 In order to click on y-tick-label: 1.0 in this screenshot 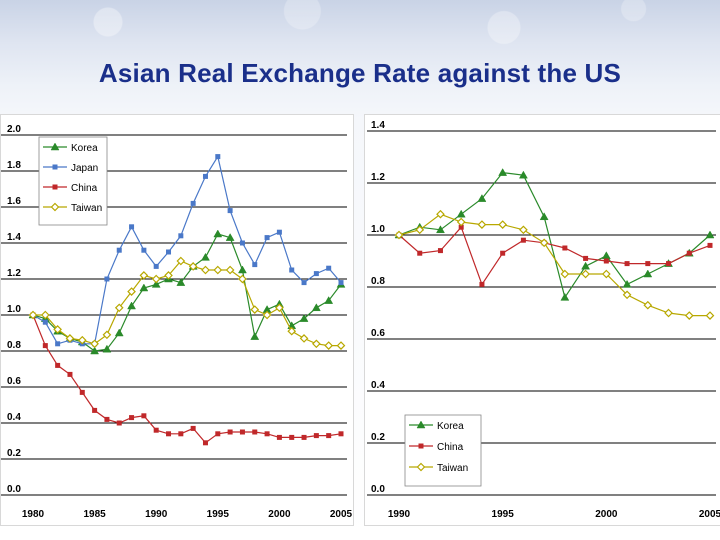, I will do `click(378, 229)`.